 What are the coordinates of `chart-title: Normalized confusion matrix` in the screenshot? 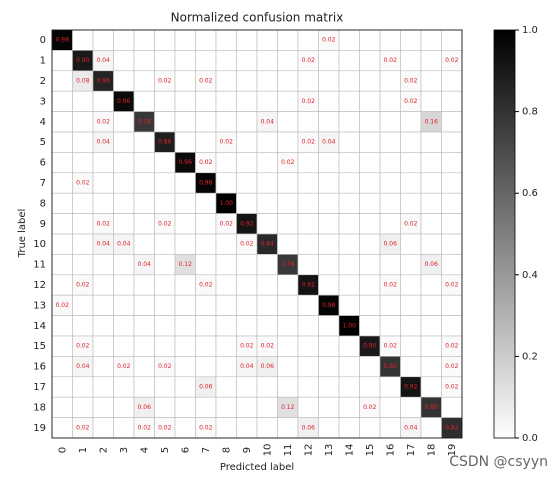 It's located at (257, 18).